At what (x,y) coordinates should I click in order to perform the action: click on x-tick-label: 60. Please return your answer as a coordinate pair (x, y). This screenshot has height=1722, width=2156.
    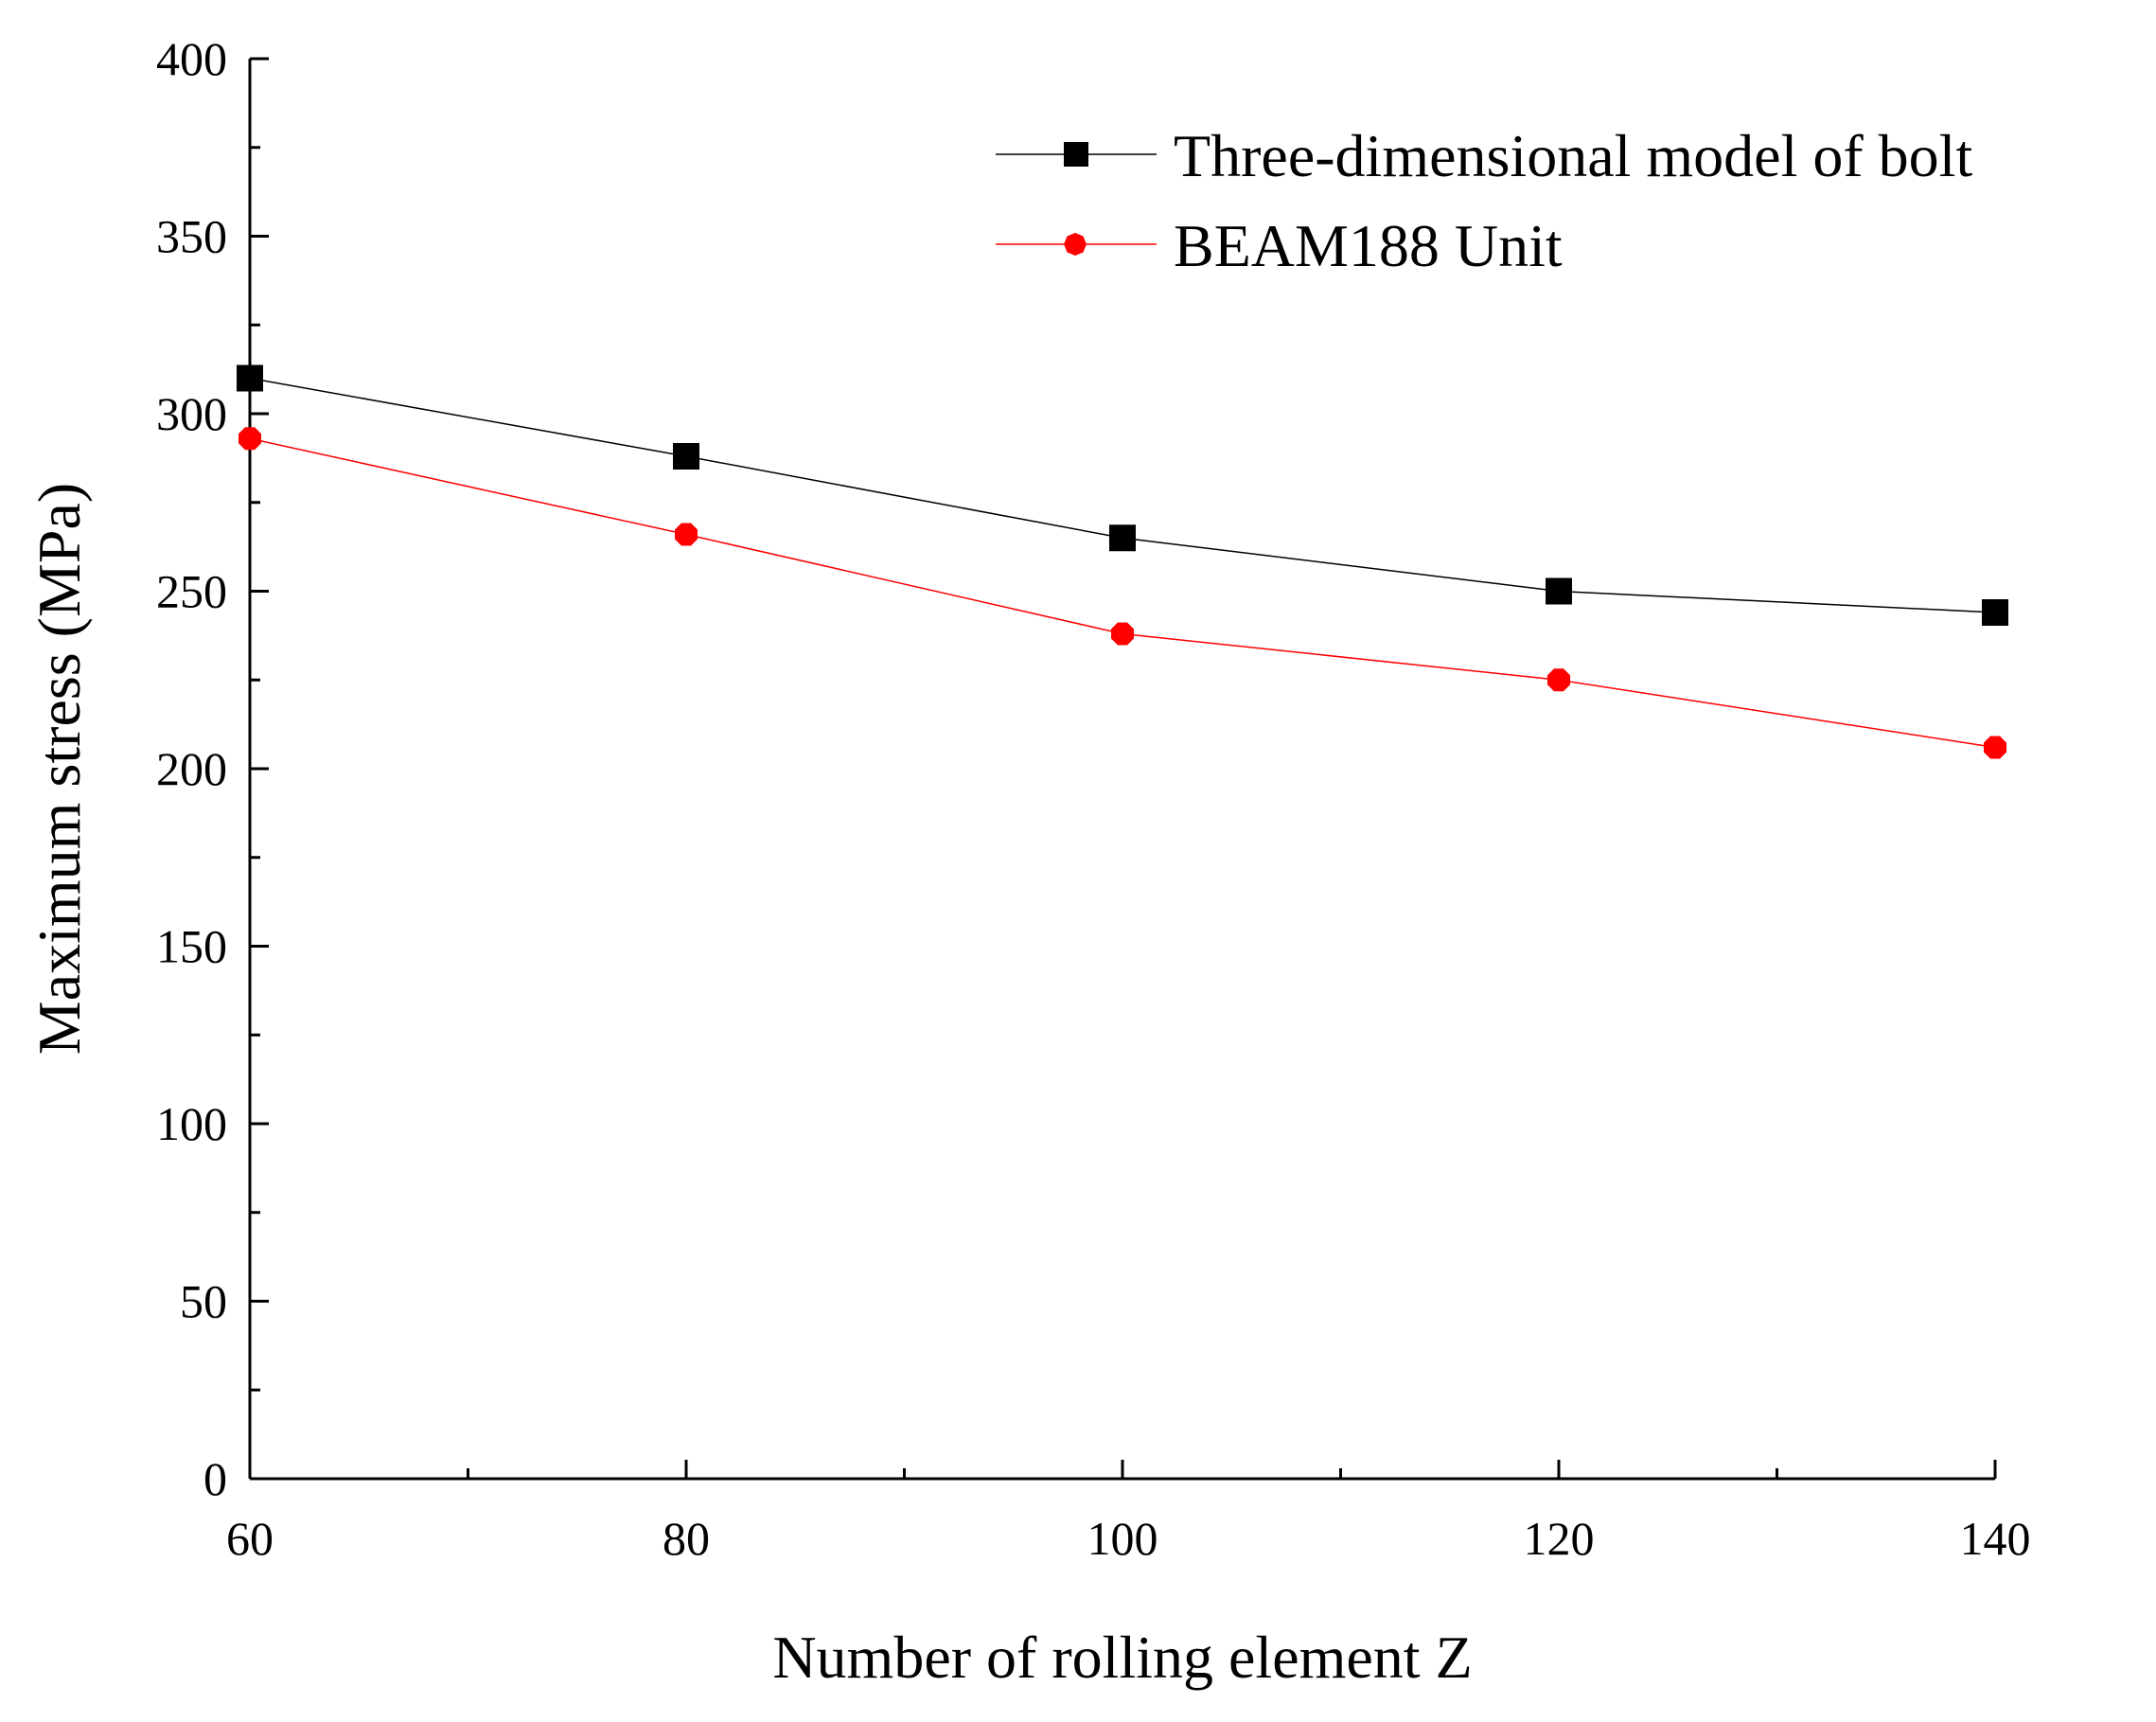
    Looking at the image, I should click on (250, 1538).